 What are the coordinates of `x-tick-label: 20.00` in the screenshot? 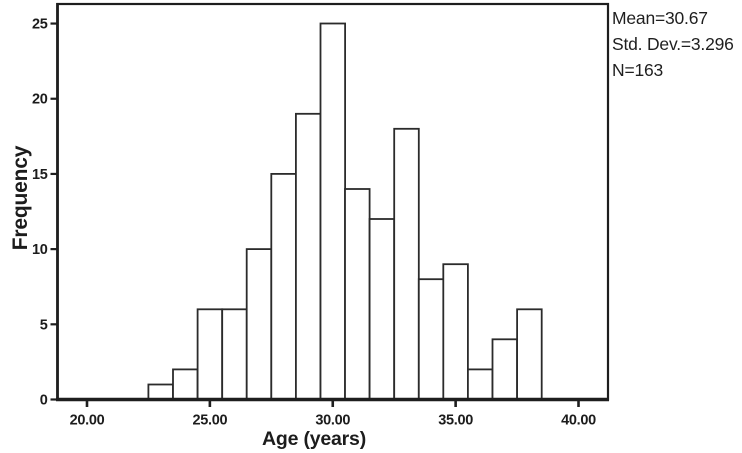 It's located at (87, 421).